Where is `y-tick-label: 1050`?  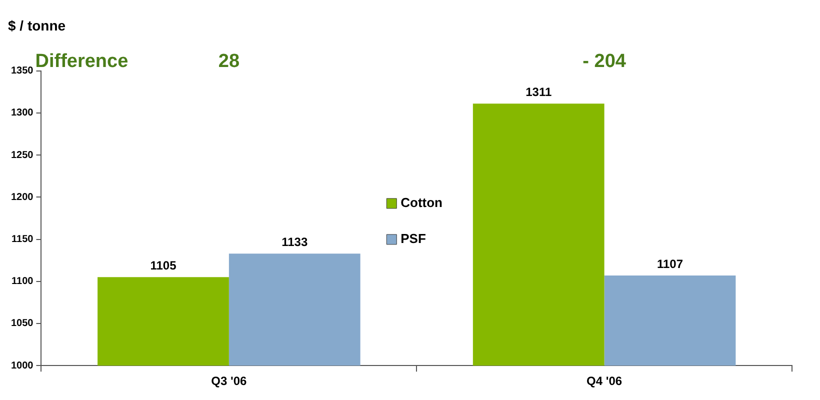 y-tick-label: 1050 is located at coordinates (22, 324).